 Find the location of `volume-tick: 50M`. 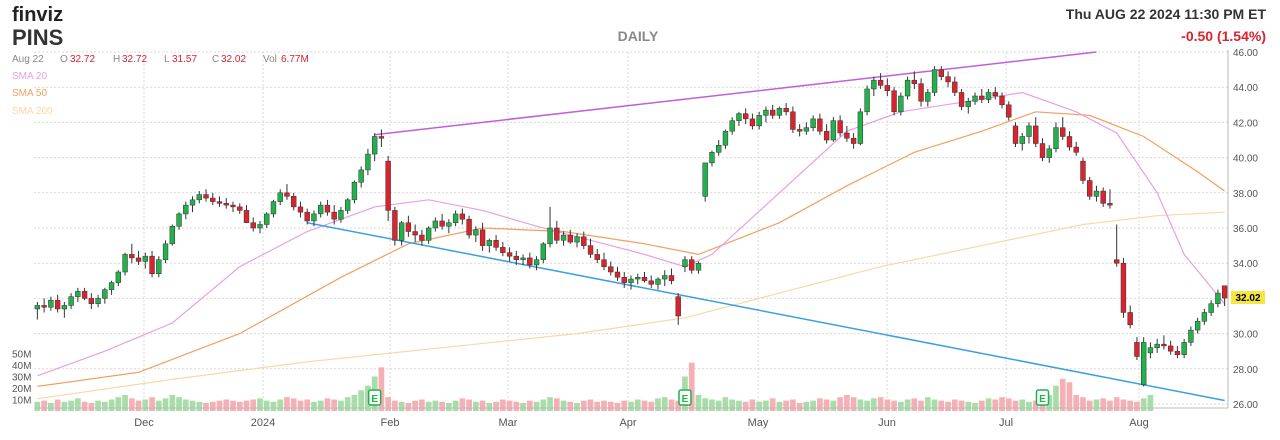

volume-tick: 50M is located at coordinates (21, 355).